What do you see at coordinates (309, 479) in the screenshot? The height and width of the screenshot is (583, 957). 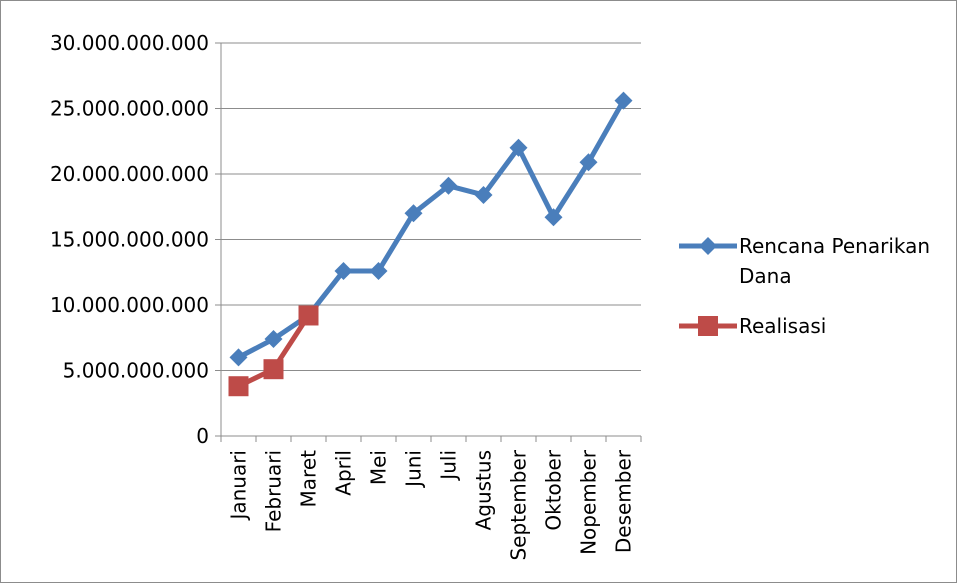 I see `x-tick-label: Maret` at bounding box center [309, 479].